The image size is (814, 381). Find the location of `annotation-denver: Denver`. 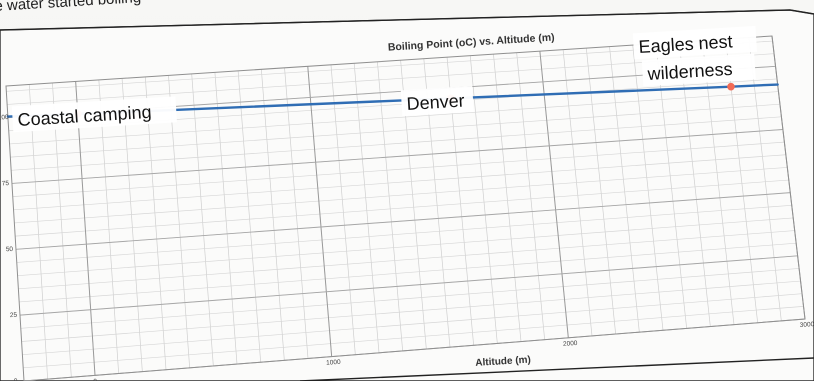

annotation-denver: Denver is located at coordinates (435, 102).